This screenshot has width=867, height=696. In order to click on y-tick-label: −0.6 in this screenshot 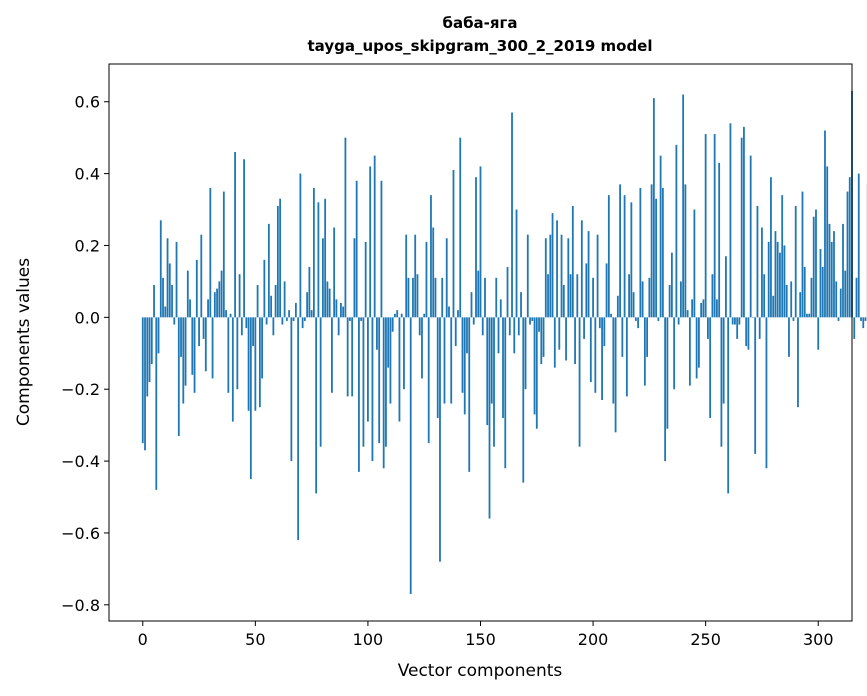, I will do `click(80, 533)`.